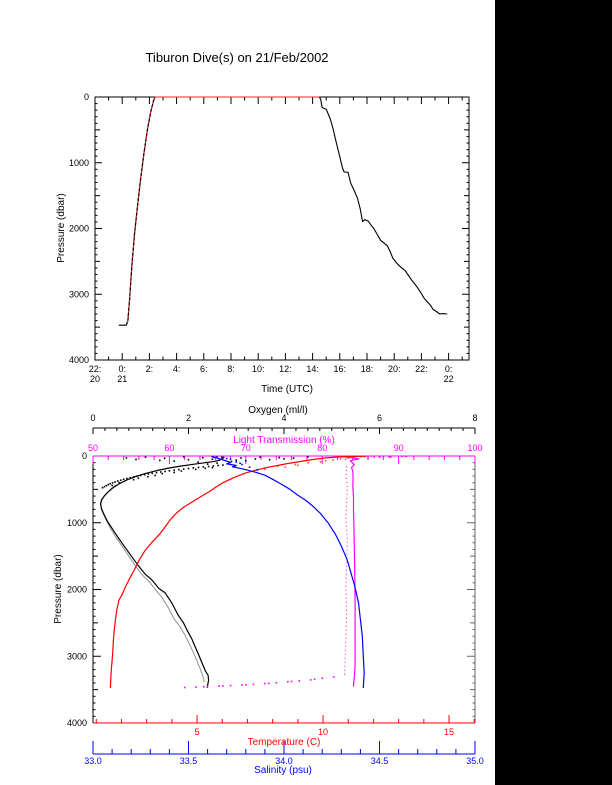  What do you see at coordinates (236, 57) in the screenshot?
I see `page-title: Tiburon Dive(s) on 21/Feb/2002` at bounding box center [236, 57].